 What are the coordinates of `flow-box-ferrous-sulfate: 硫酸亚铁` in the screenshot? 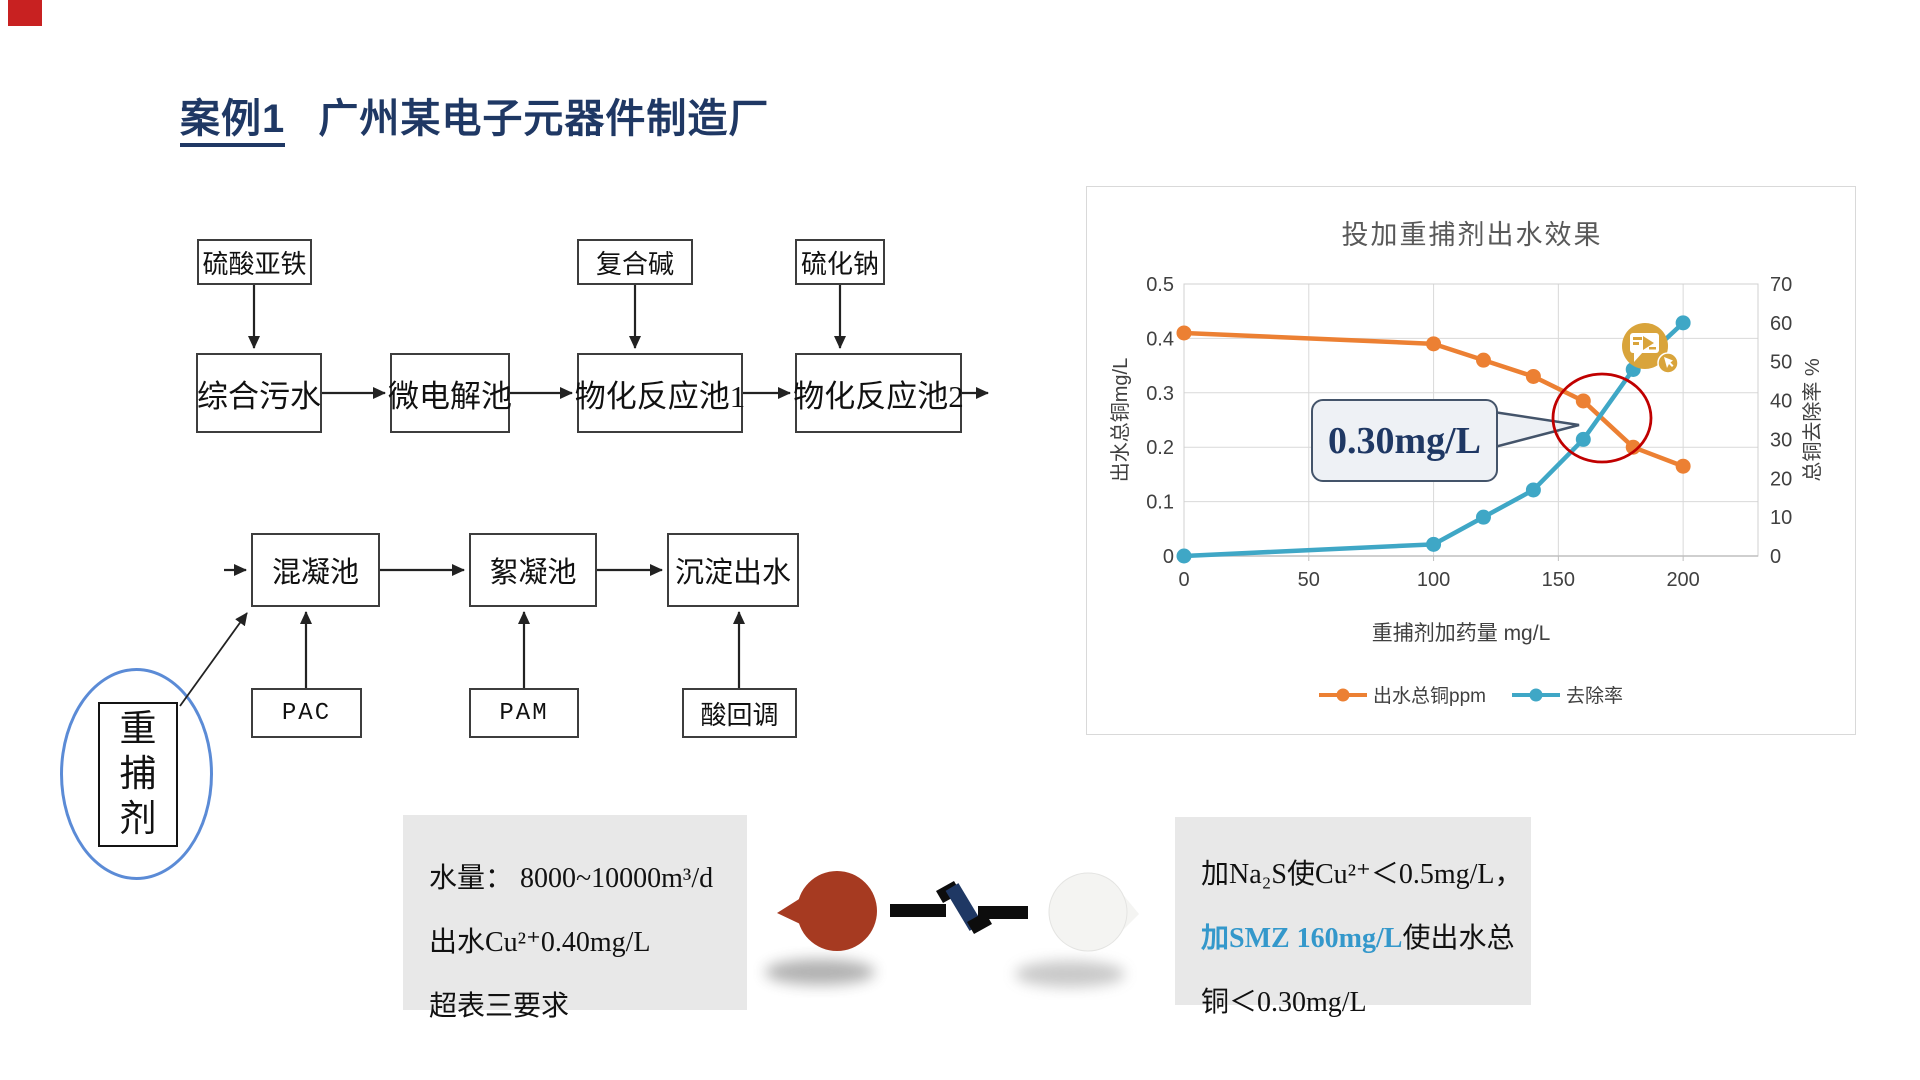 It's located at (254, 262).